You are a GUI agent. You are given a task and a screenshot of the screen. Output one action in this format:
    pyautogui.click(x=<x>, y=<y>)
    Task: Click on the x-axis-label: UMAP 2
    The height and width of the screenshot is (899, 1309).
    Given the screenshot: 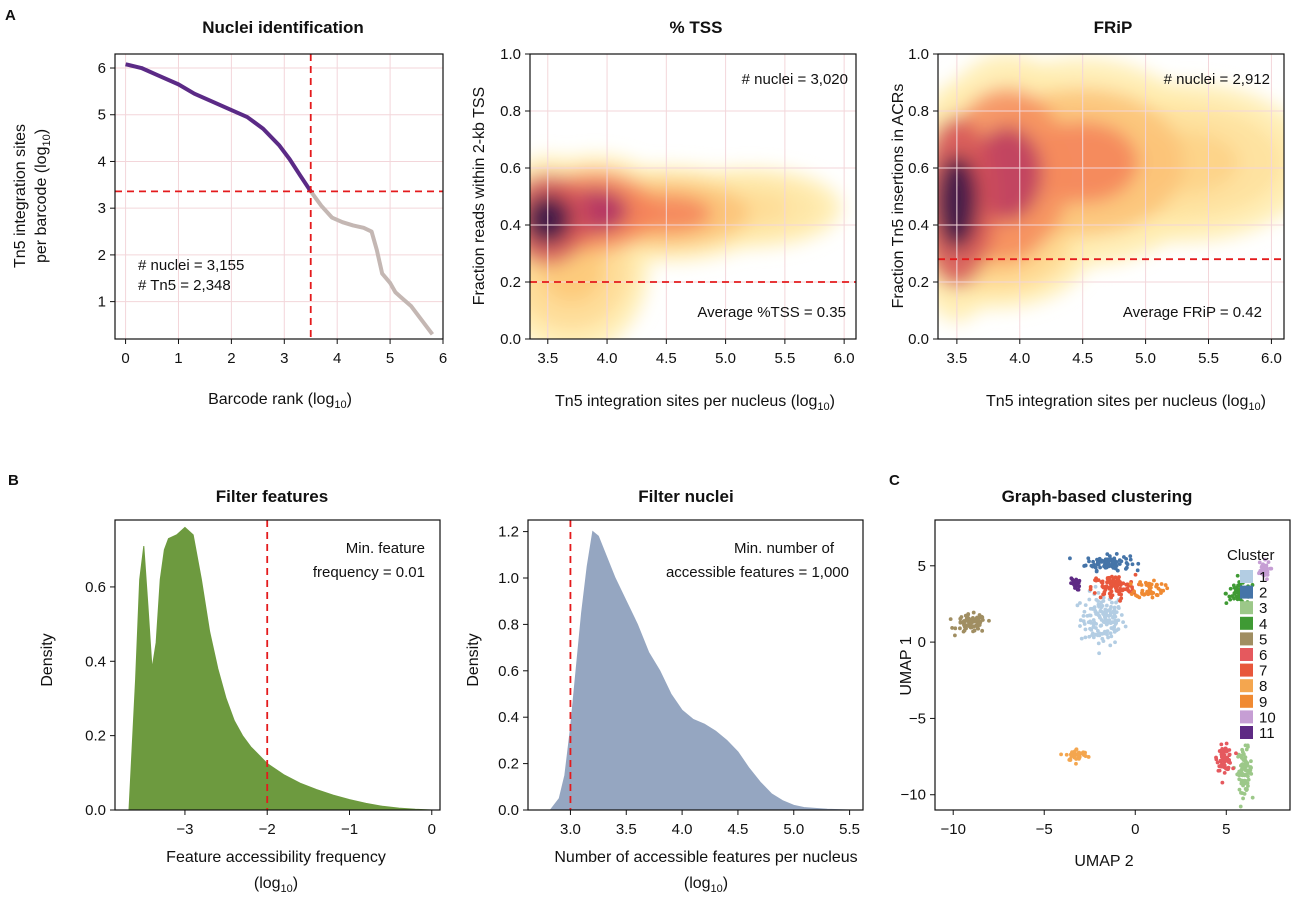 What is the action you would take?
    pyautogui.click(x=1103, y=861)
    